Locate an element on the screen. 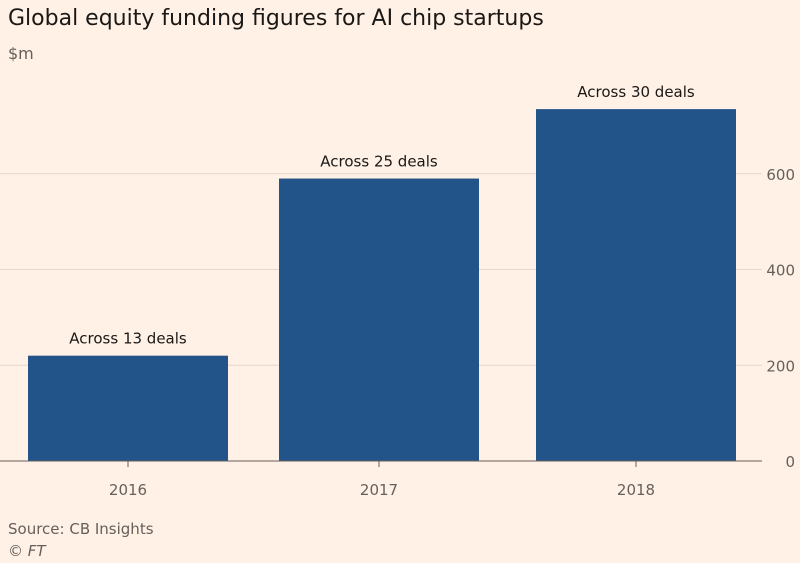  x-tick-label: 2016 is located at coordinates (128, 490).